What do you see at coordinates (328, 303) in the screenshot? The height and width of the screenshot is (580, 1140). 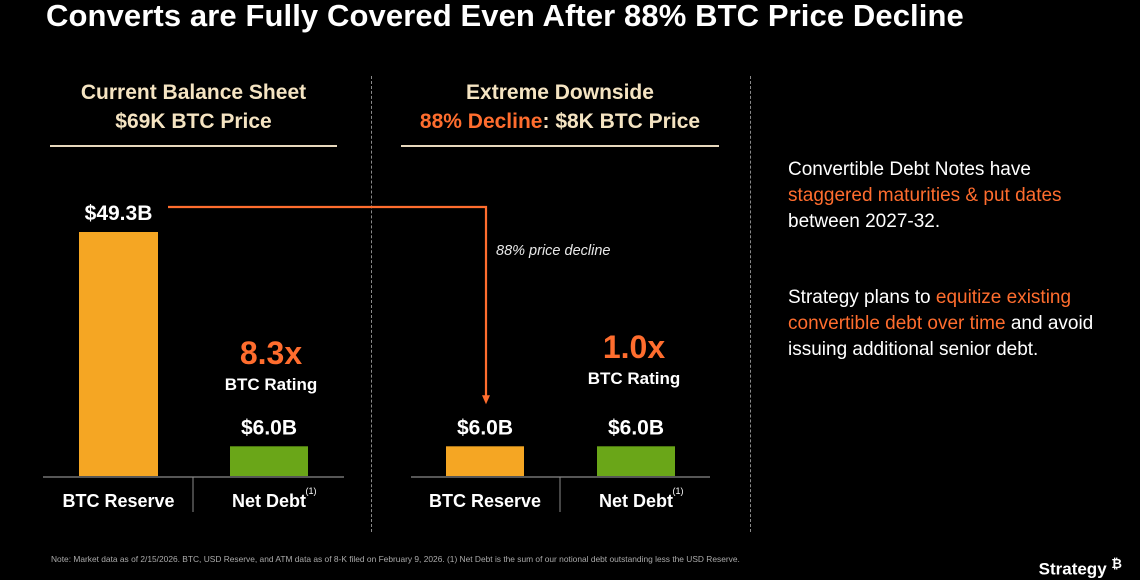 I see `decline-connector-line` at bounding box center [328, 303].